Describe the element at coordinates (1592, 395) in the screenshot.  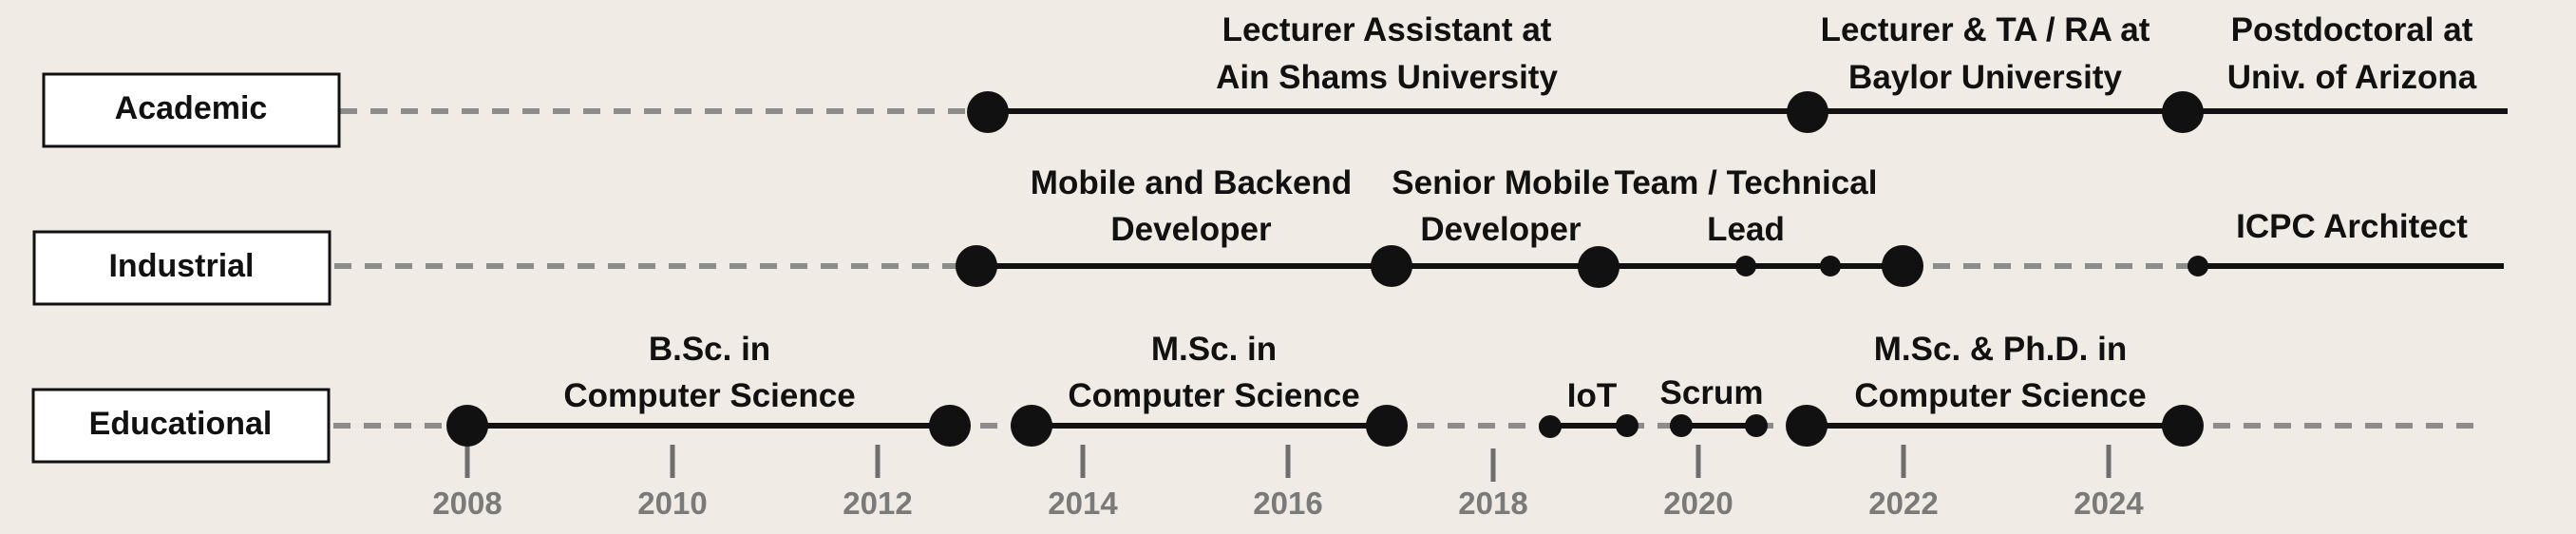
I see `event-label: IoT` at that location.